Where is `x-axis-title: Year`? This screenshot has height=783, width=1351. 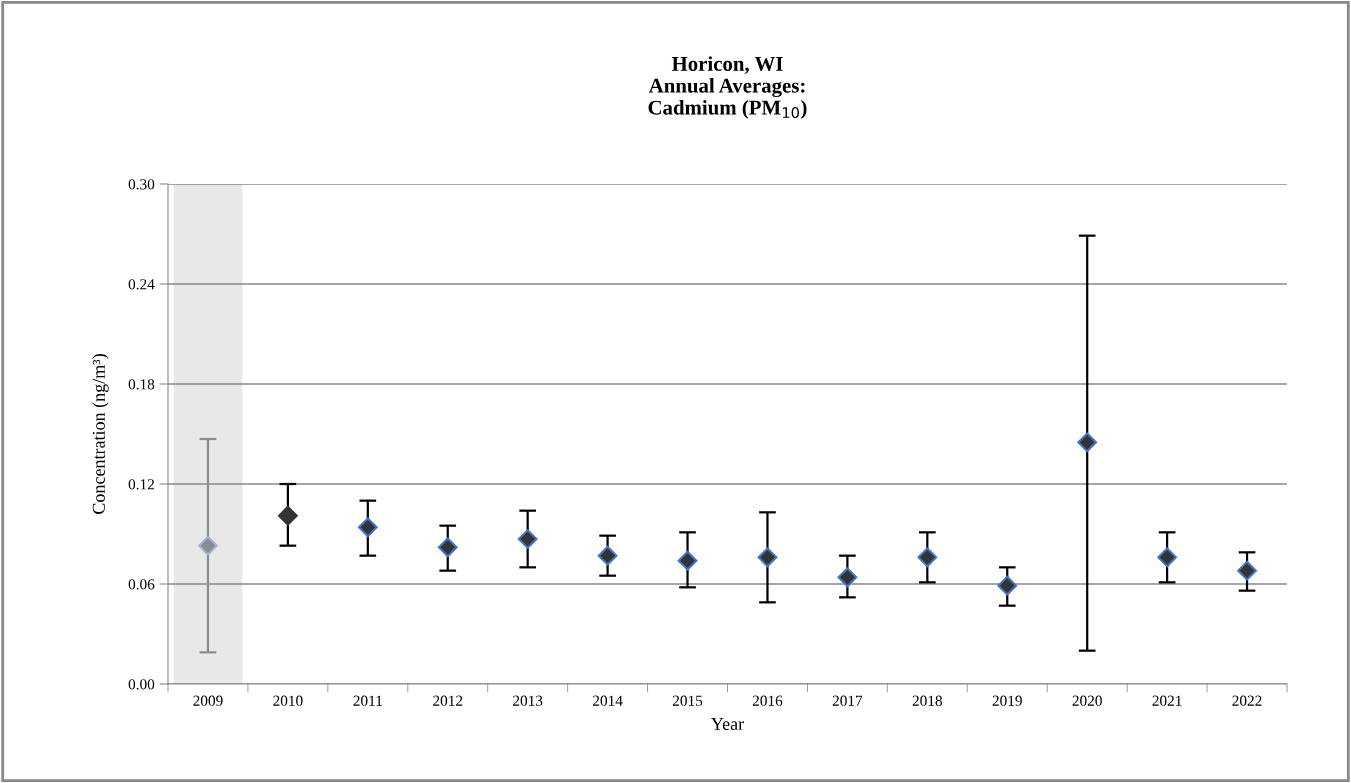 x-axis-title: Year is located at coordinates (727, 724).